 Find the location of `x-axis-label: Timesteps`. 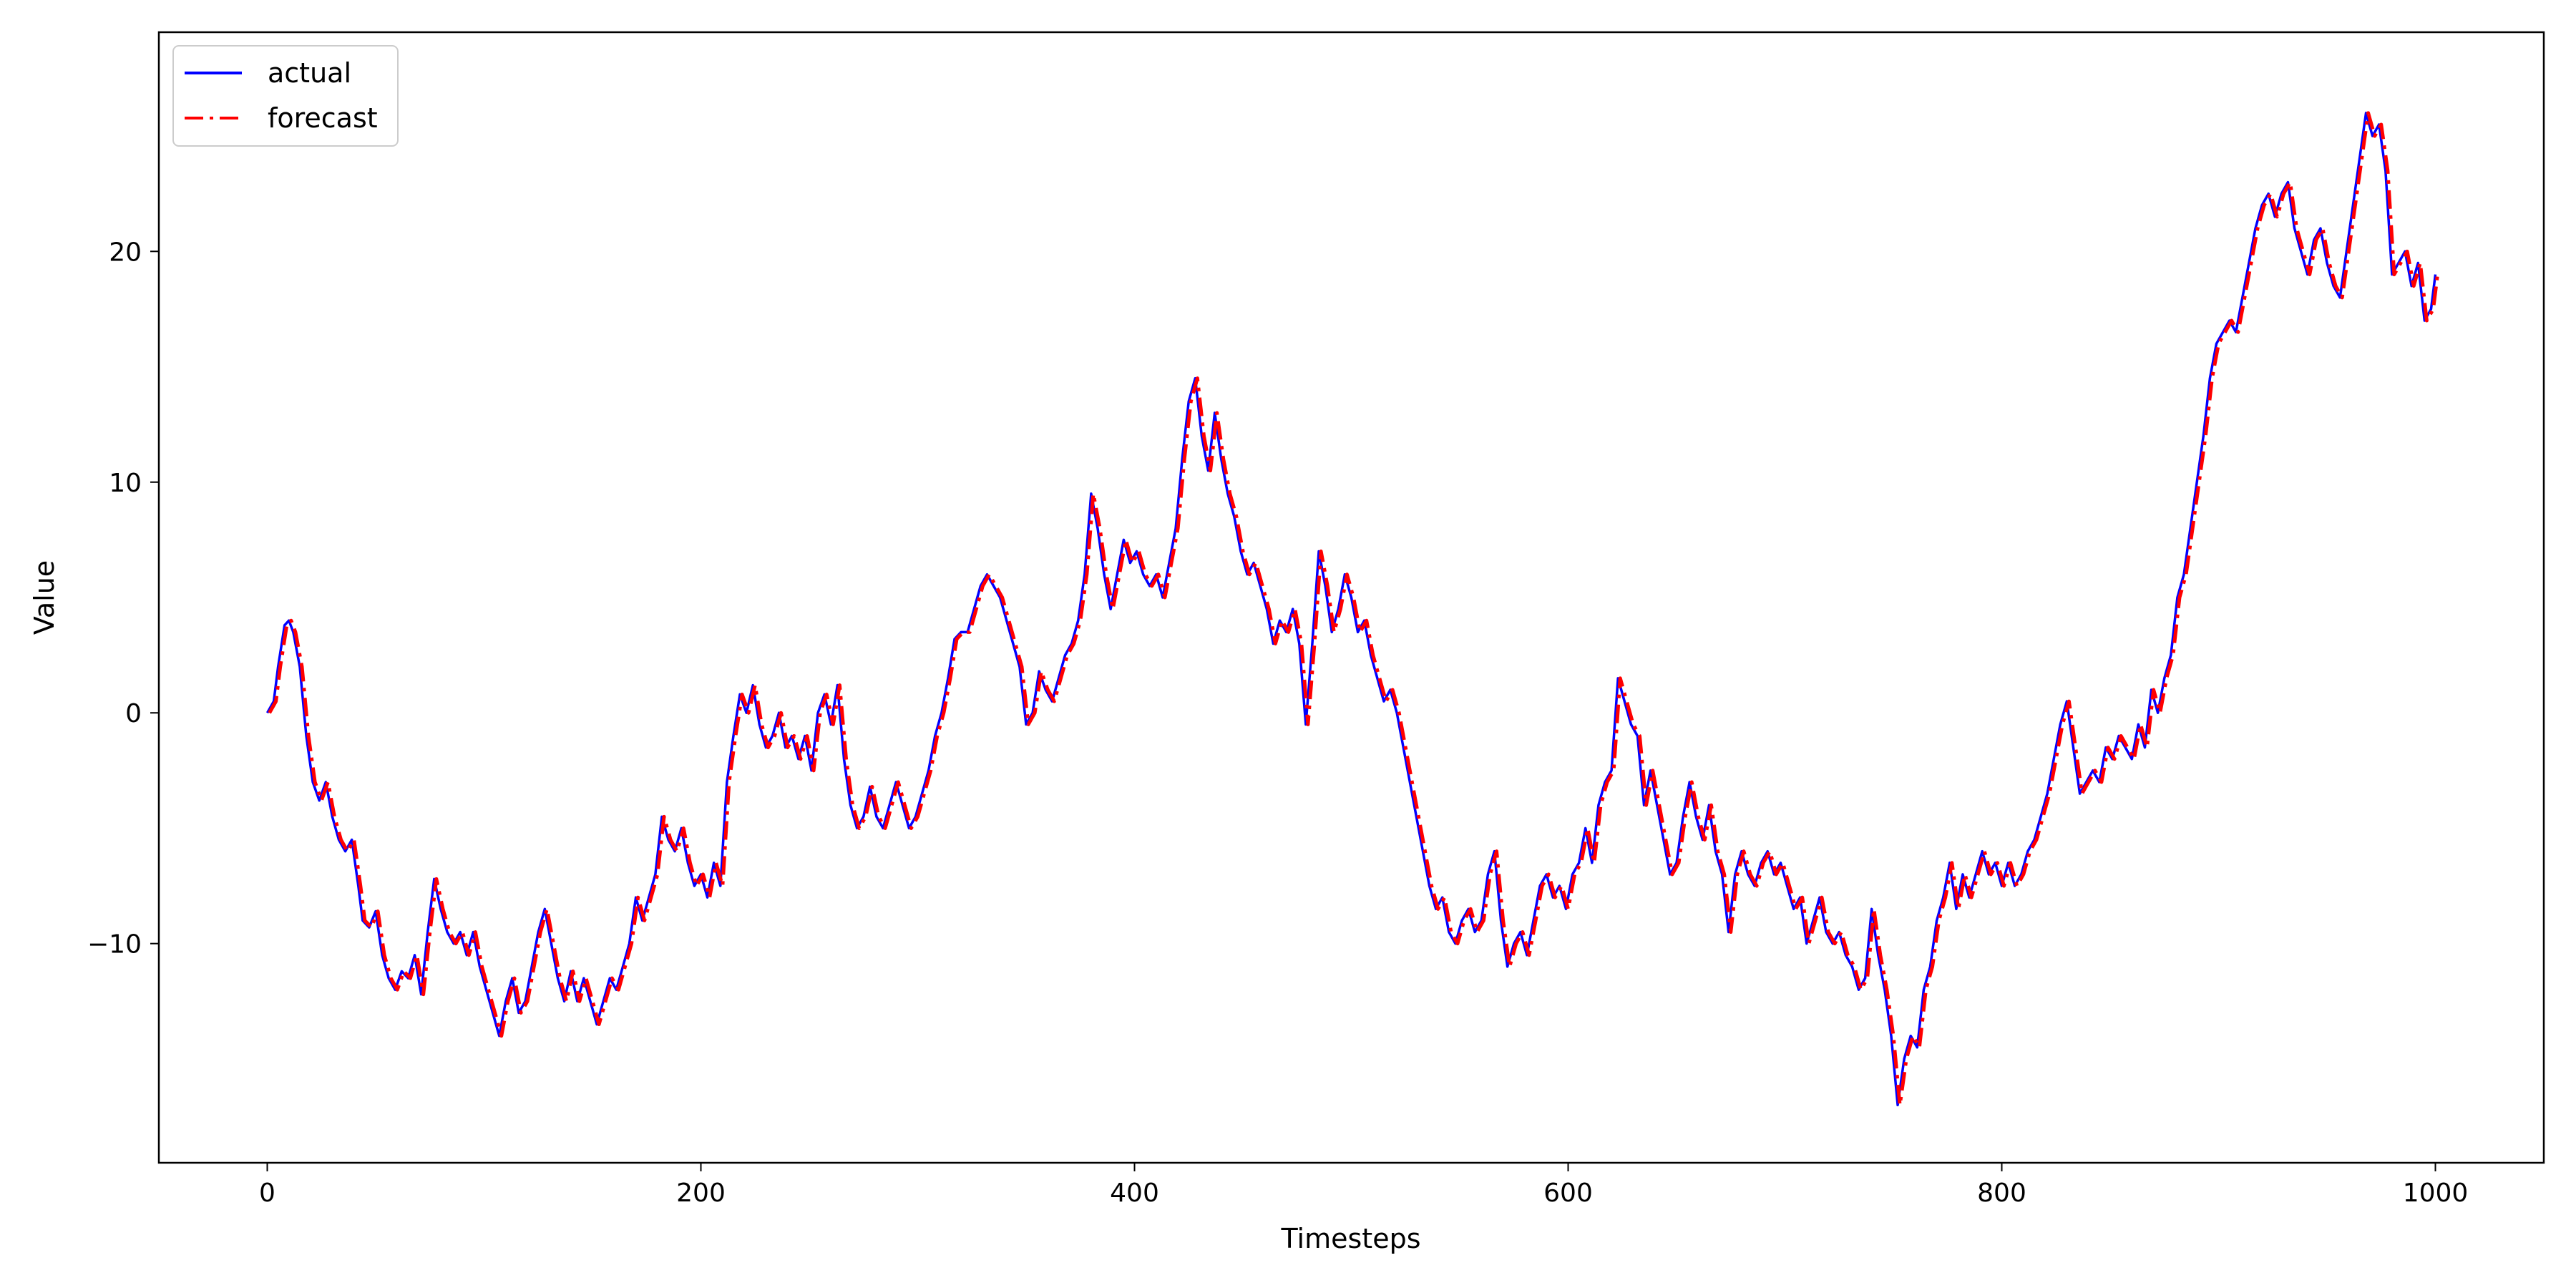

x-axis-label: Timesteps is located at coordinates (1351, 1238).